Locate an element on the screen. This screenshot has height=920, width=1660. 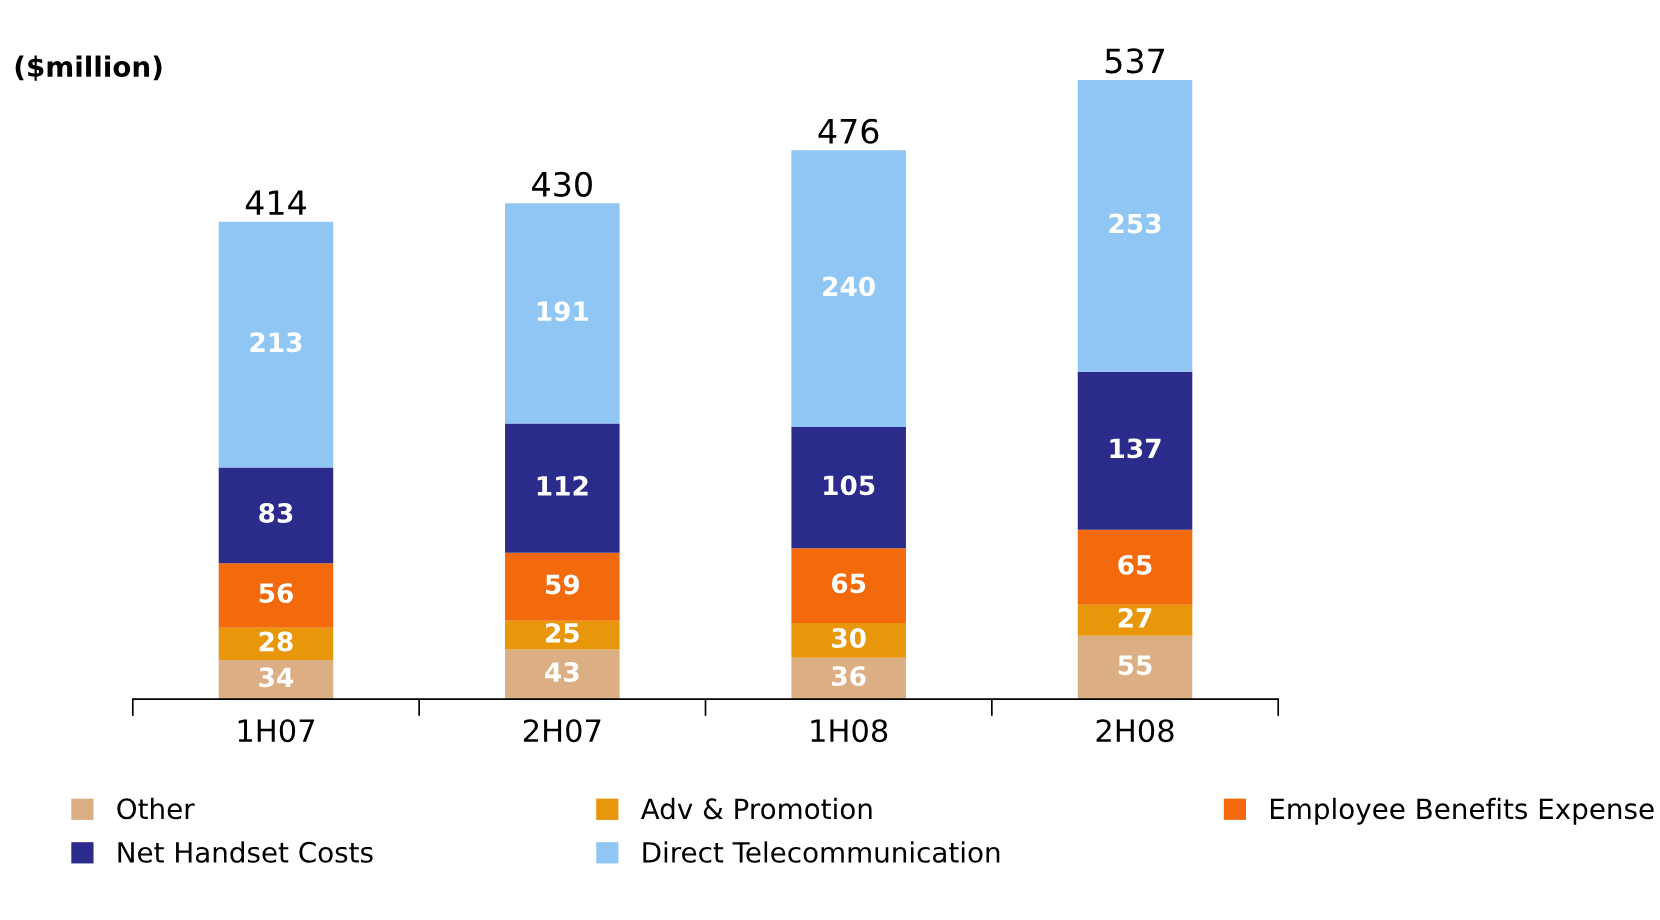
data-label: 36 is located at coordinates (849, 676).